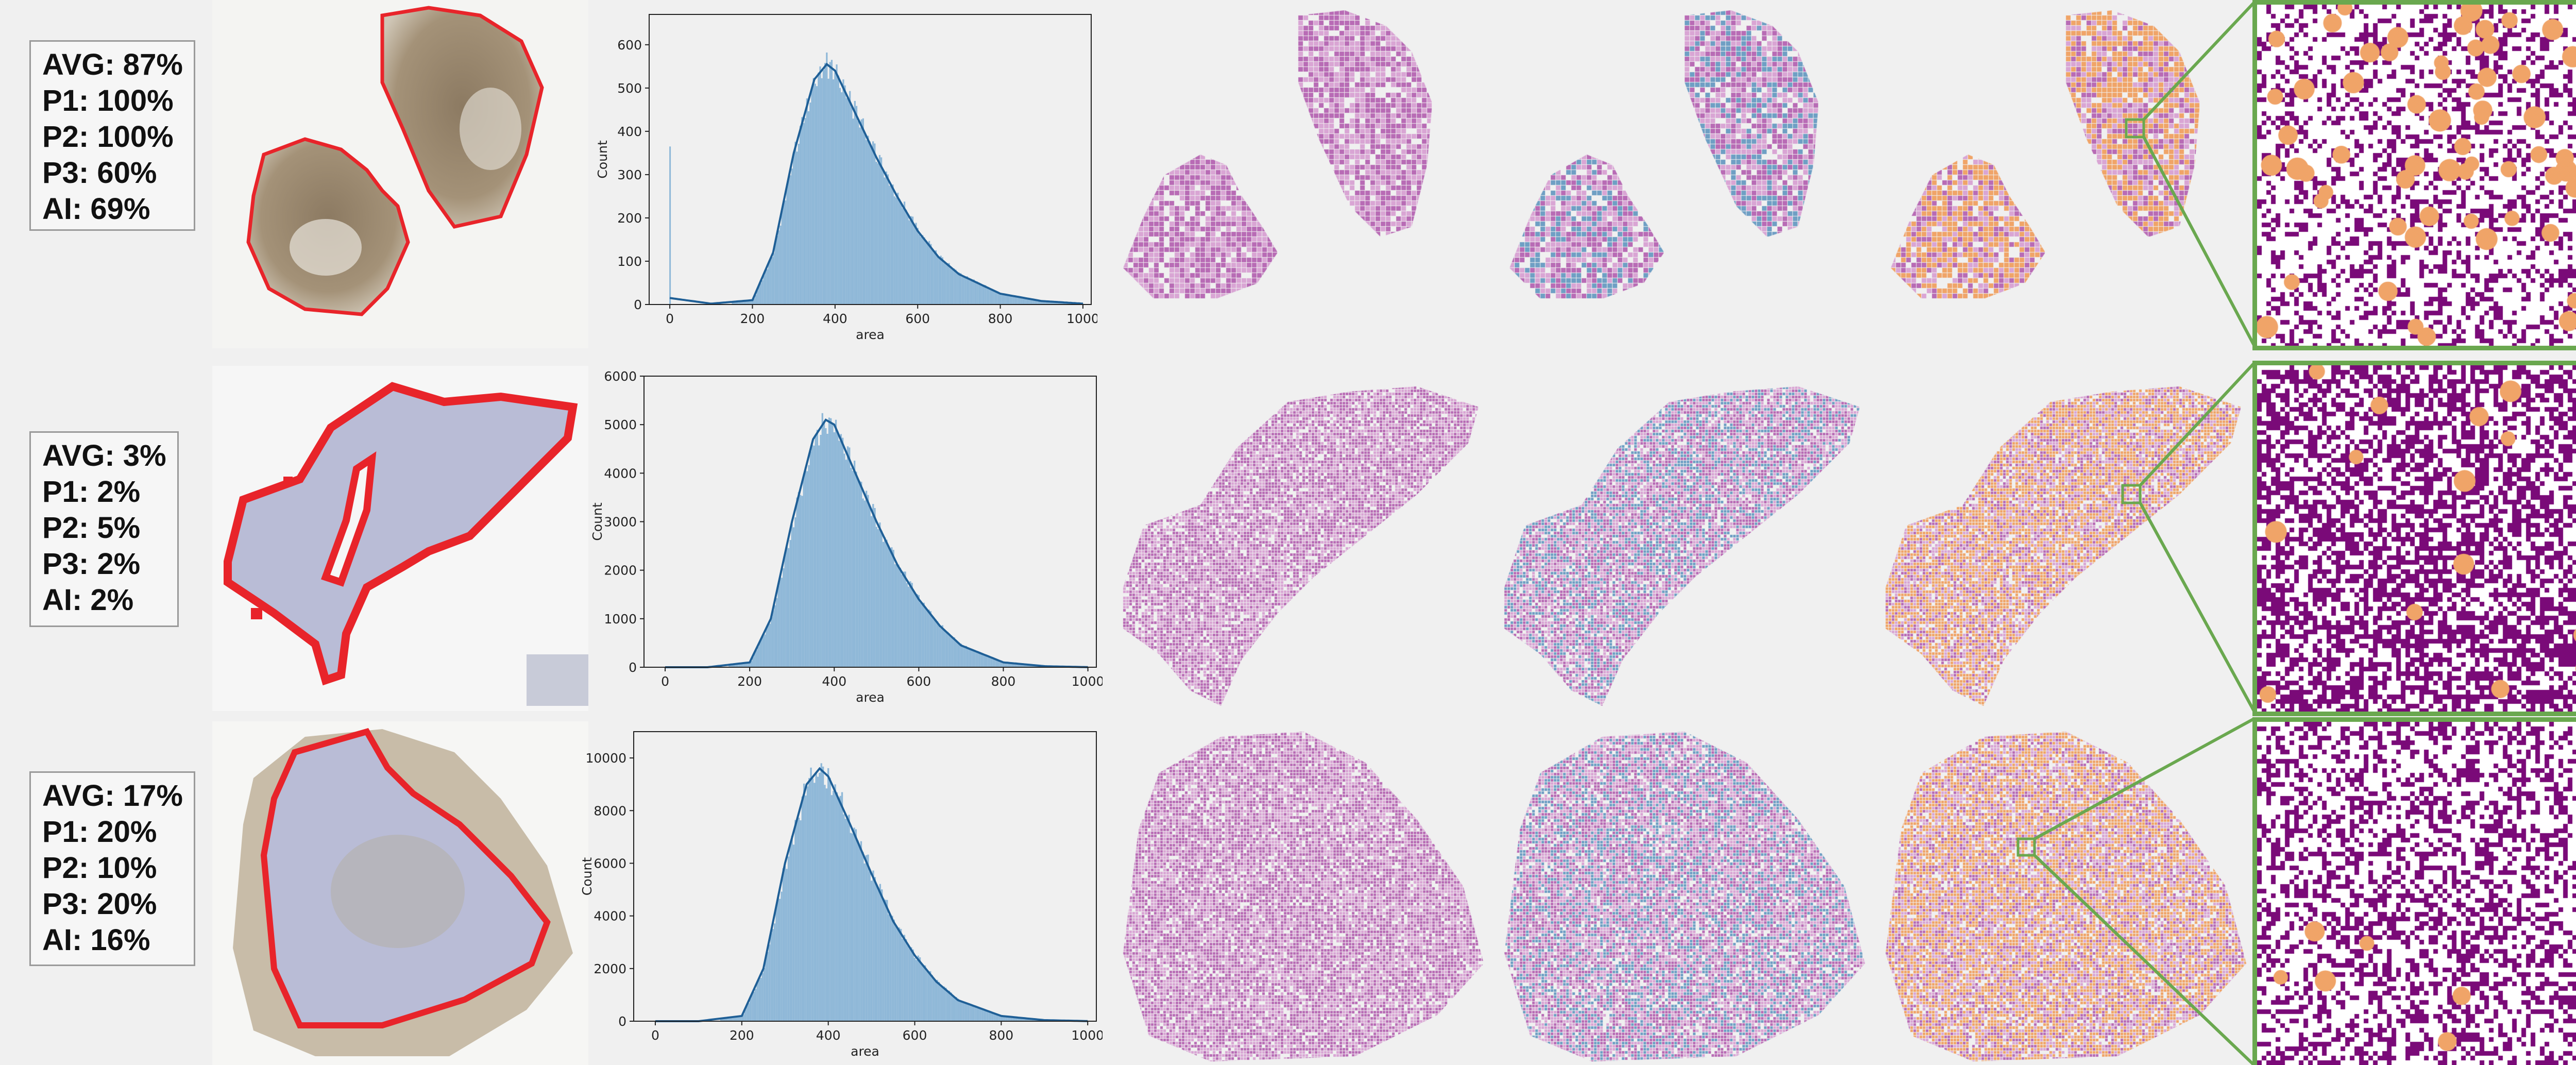  Describe the element at coordinates (638, 304) in the screenshot. I see `y-tick-label: 0` at that location.